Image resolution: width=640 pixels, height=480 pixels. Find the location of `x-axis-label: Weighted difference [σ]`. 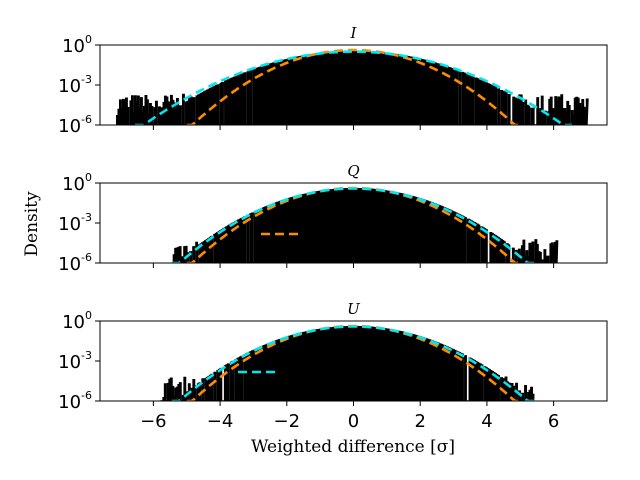

x-axis-label: Weighted difference [σ] is located at coordinates (353, 447).